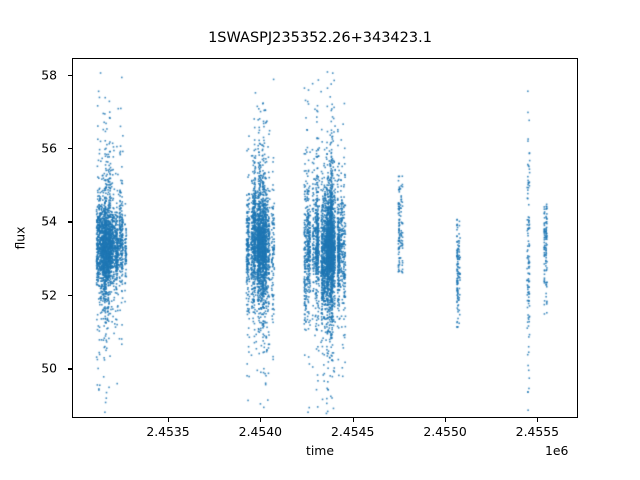  I want to click on x-tick-label: 2.4545, so click(353, 431).